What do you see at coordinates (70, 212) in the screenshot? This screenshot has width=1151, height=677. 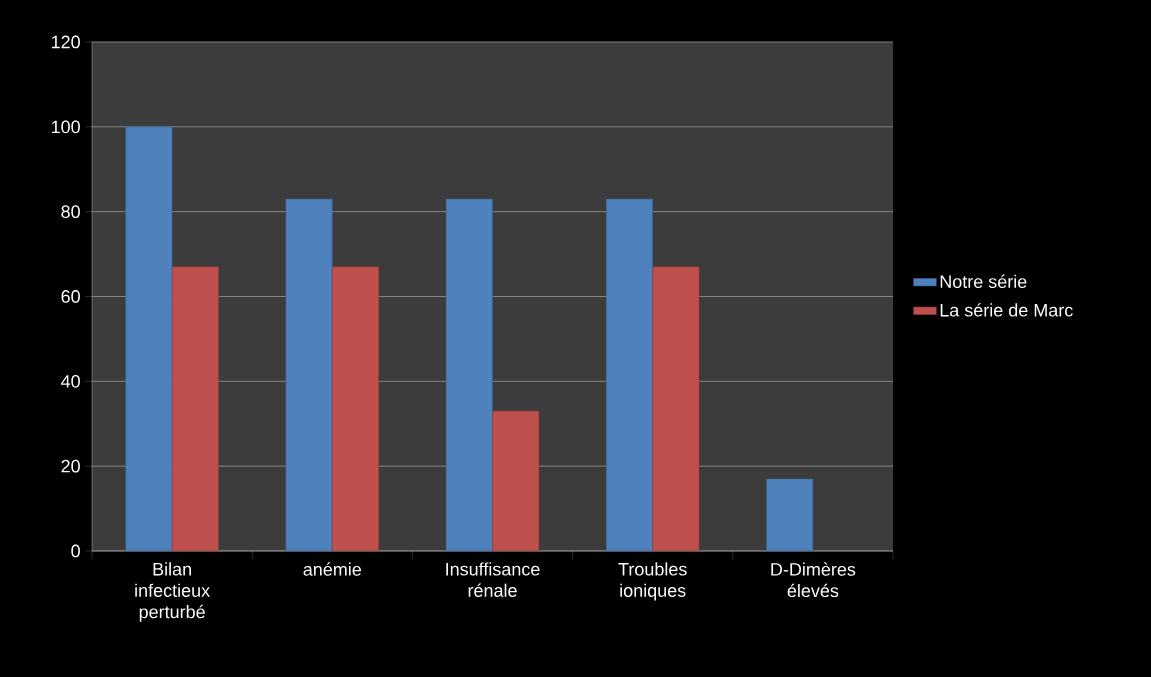 I see `y-tick-label: 80` at bounding box center [70, 212].